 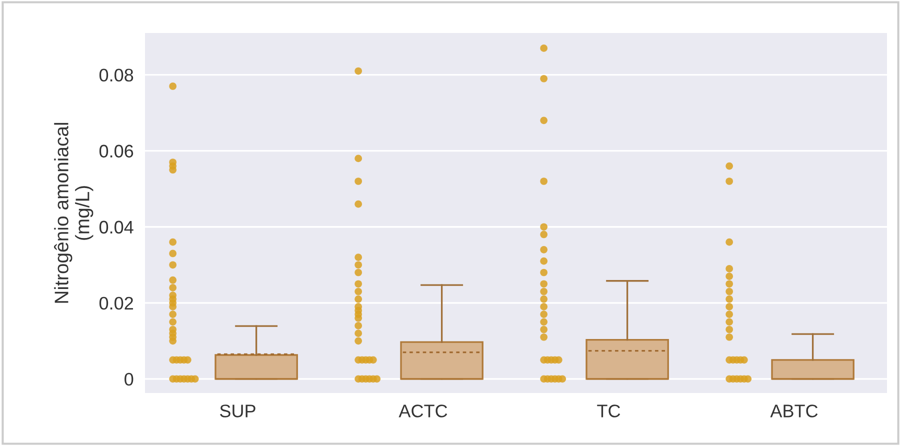 I want to click on y-tick-label: 0.08, so click(x=116, y=75).